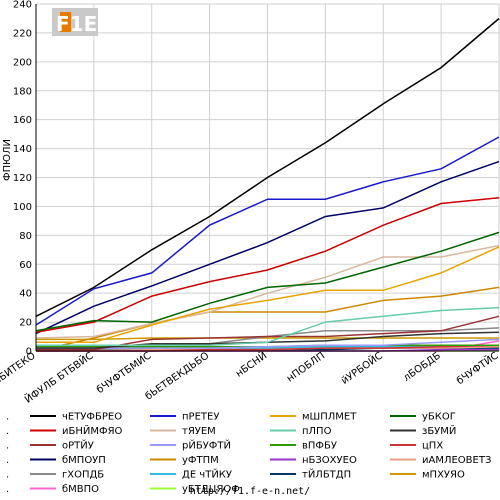 The height and width of the screenshot is (500, 500). Describe the element at coordinates (78, 445) in the screenshot. I see `legend-label: оРТЙУ` at that location.